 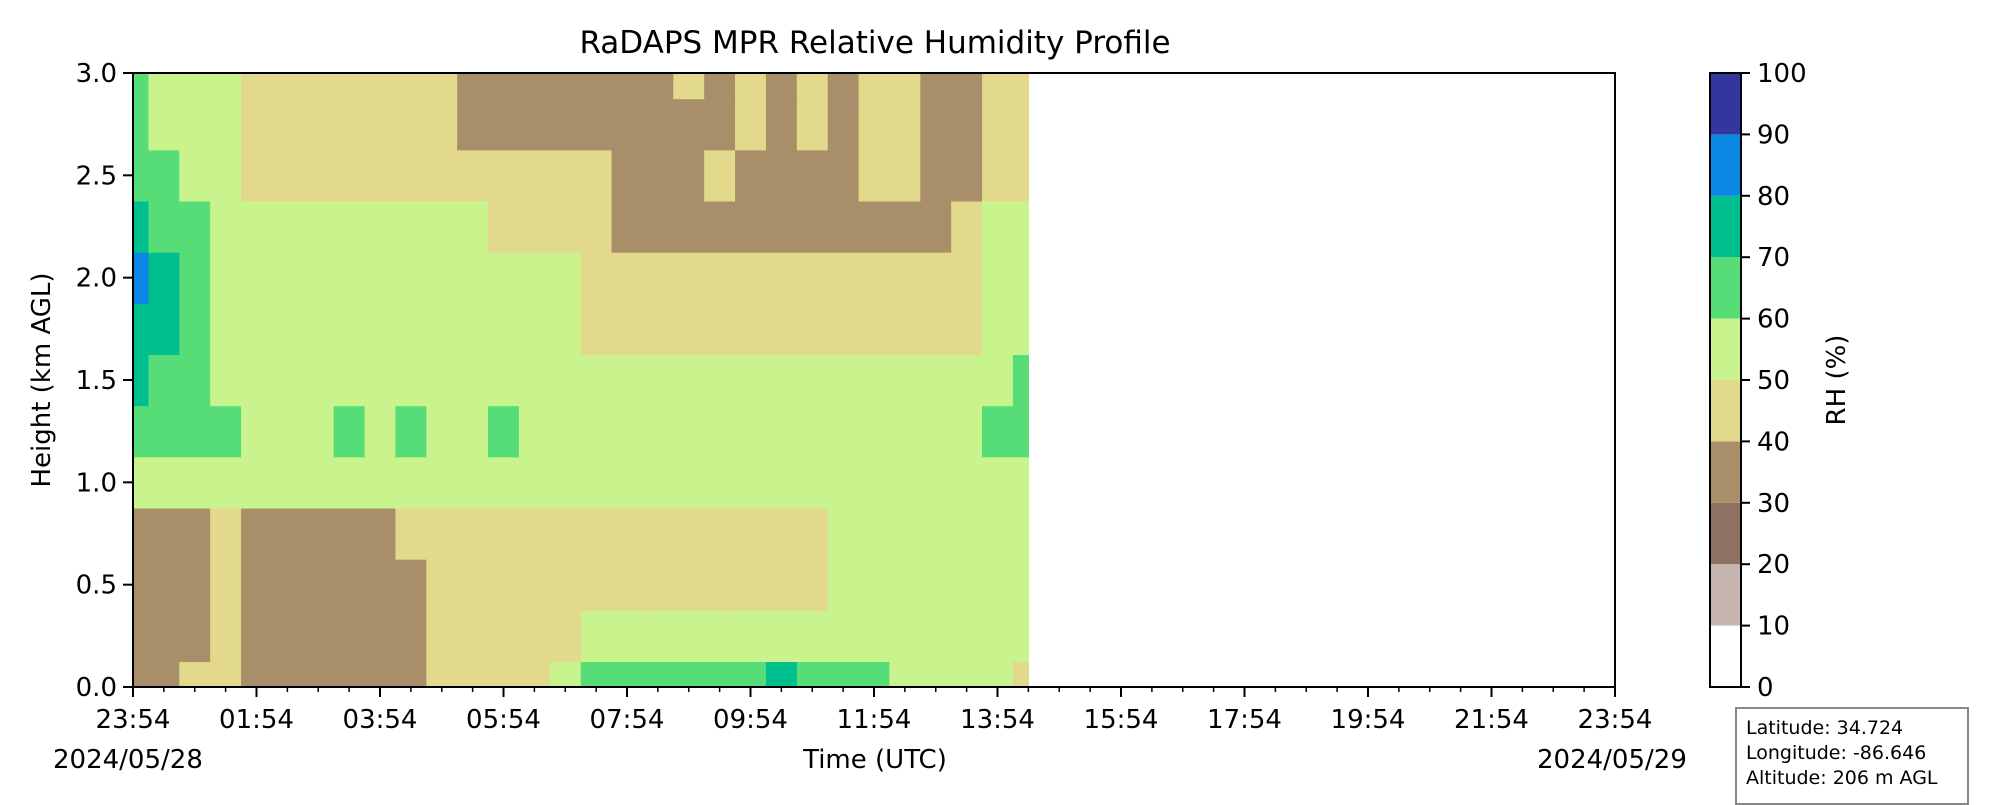 I want to click on colorbar-tick-label: 60, so click(x=1773, y=320).